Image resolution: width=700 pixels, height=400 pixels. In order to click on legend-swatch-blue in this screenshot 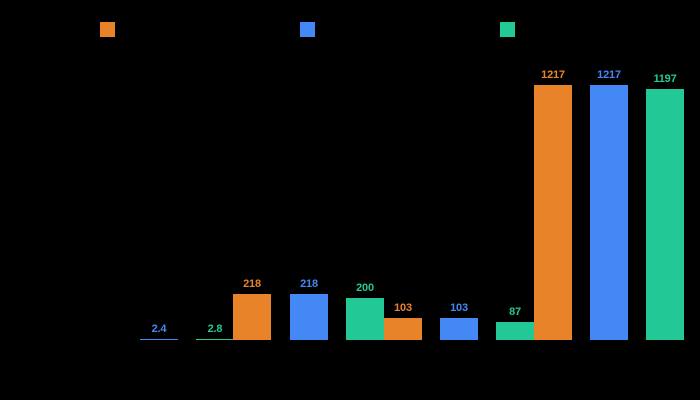, I will do `click(307, 29)`.